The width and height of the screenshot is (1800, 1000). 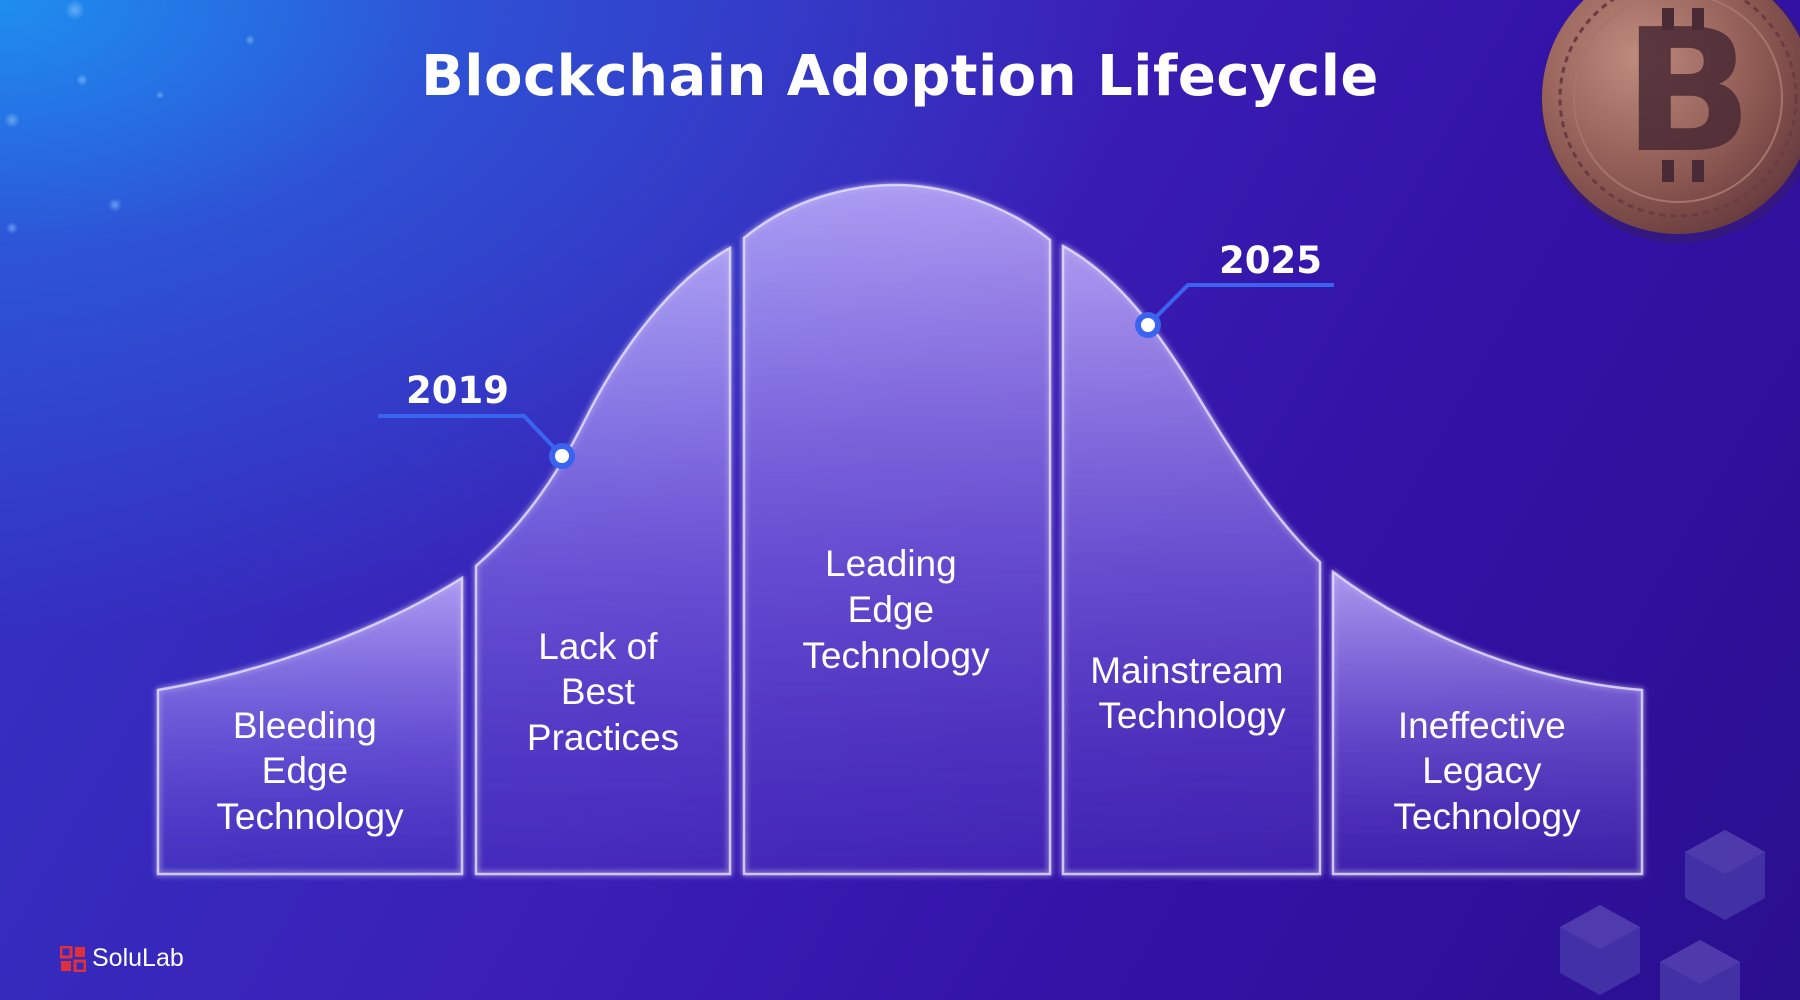 What do you see at coordinates (1191, 559) in the screenshot?
I see `stage-panel-mainstream` at bounding box center [1191, 559].